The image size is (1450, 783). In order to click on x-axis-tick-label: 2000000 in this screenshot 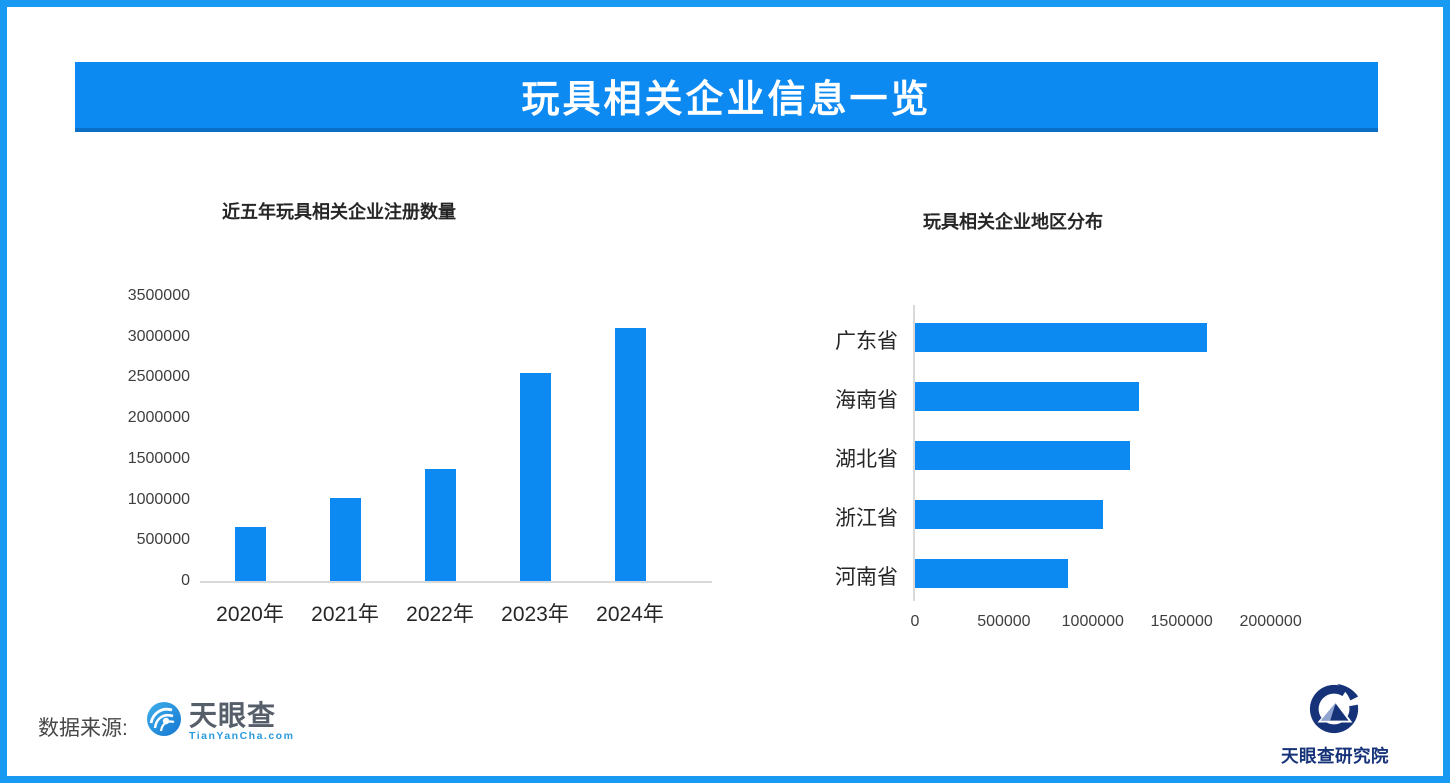, I will do `click(1270, 621)`.